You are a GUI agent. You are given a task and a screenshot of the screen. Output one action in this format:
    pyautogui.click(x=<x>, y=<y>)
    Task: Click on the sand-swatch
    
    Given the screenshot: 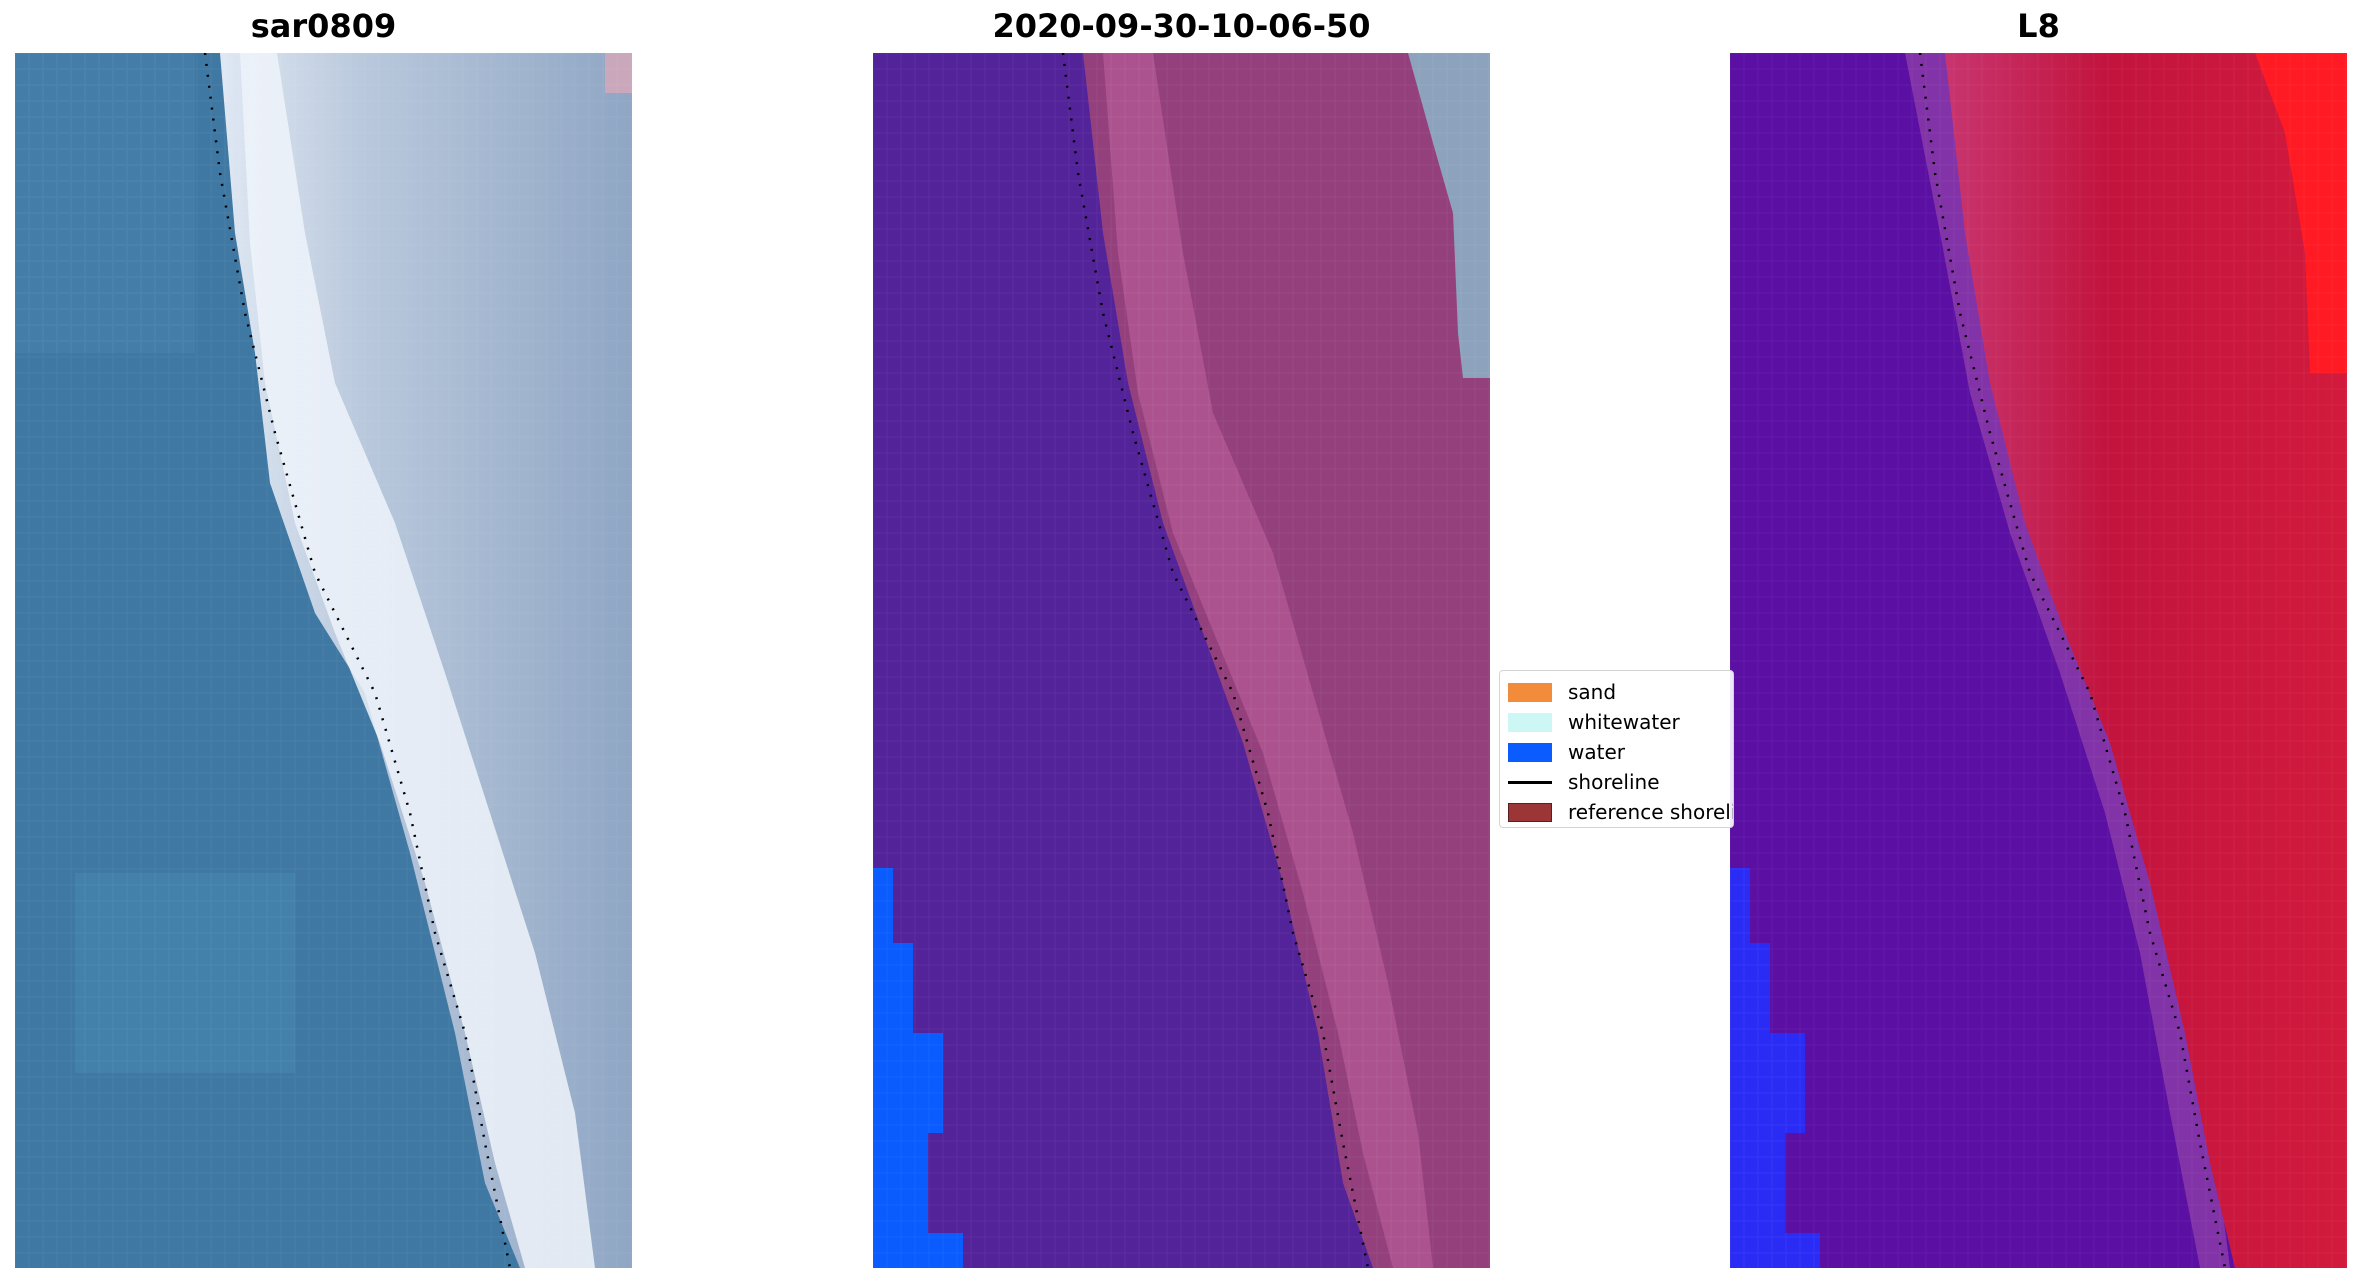 What is the action you would take?
    pyautogui.click(x=1530, y=692)
    